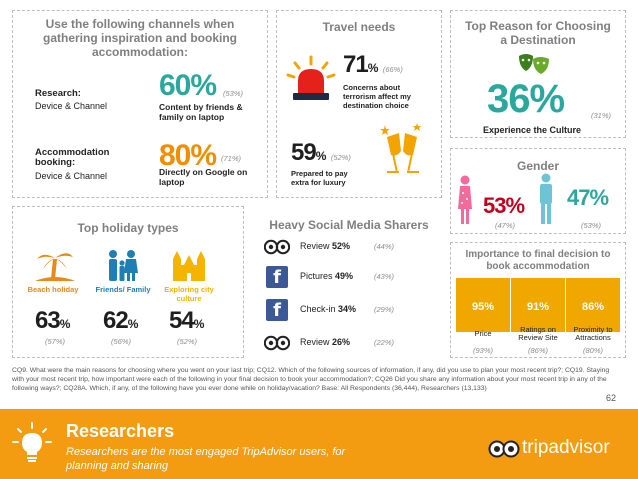  What do you see at coordinates (203, 177) in the screenshot?
I see `booking-desc: Directly on Google on laptop` at bounding box center [203, 177].